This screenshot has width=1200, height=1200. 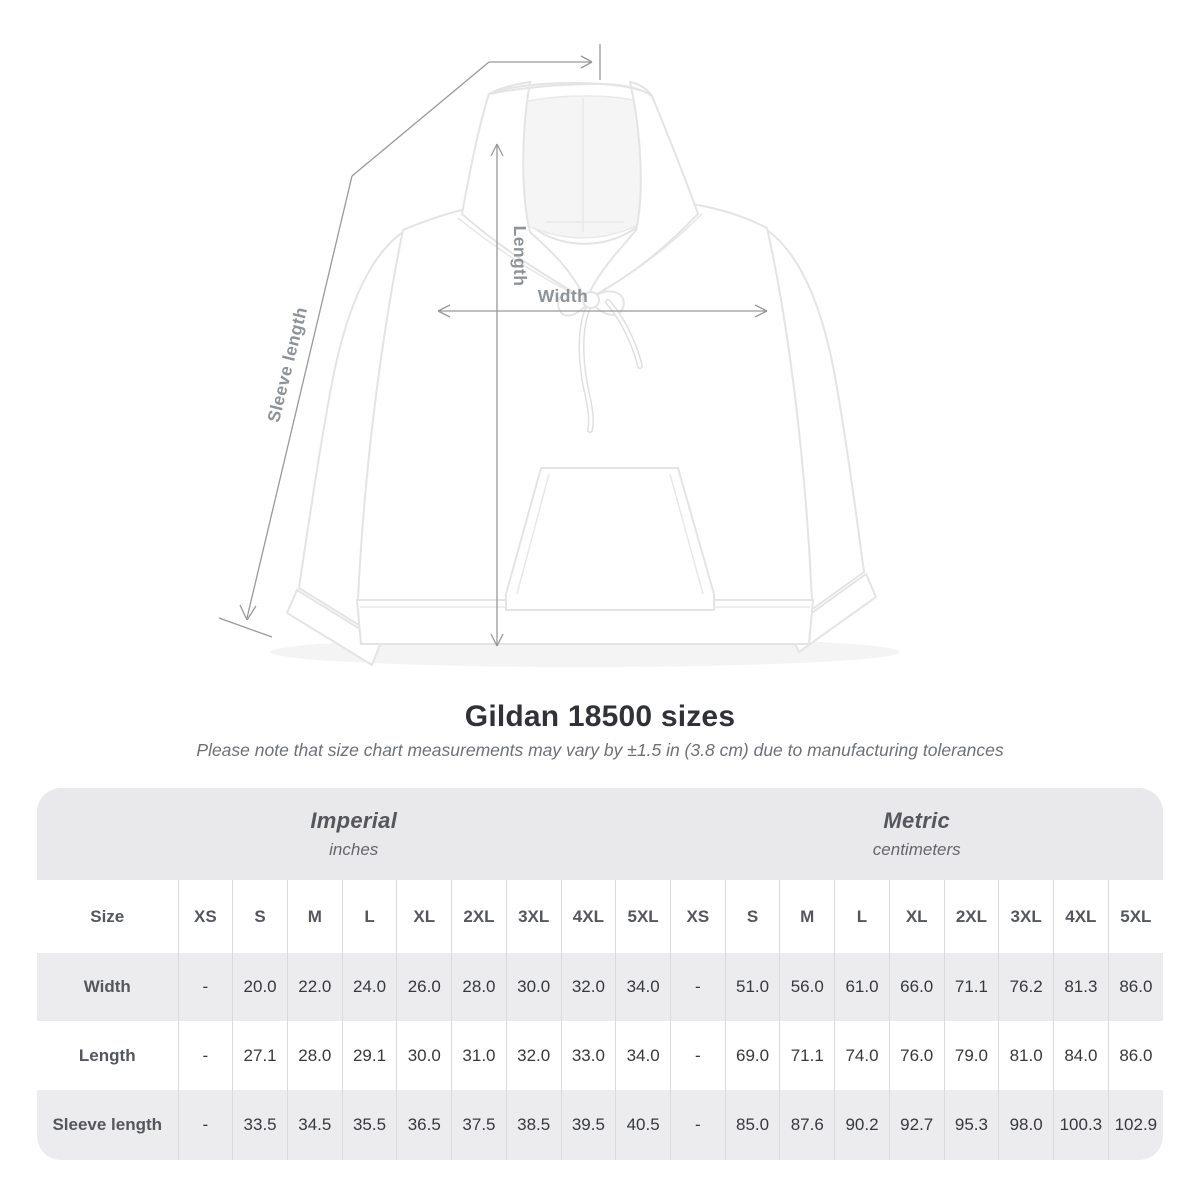 I want to click on value-cell: 40.5, so click(x=643, y=1125).